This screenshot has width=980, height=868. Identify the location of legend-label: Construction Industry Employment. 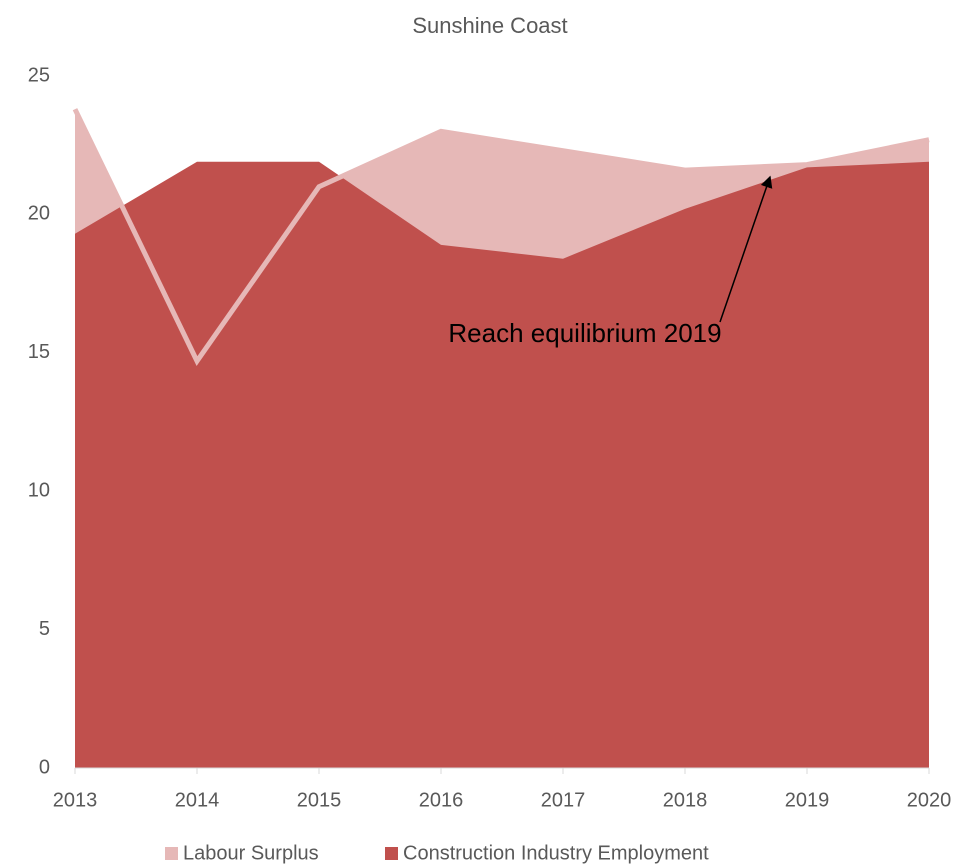
(556, 853).